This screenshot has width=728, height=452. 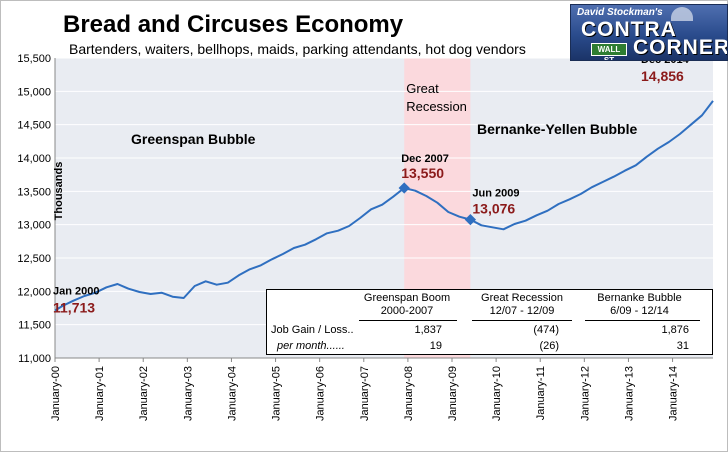 What do you see at coordinates (34, 126) in the screenshot?
I see `y-tick-label: 14,500` at bounding box center [34, 126].